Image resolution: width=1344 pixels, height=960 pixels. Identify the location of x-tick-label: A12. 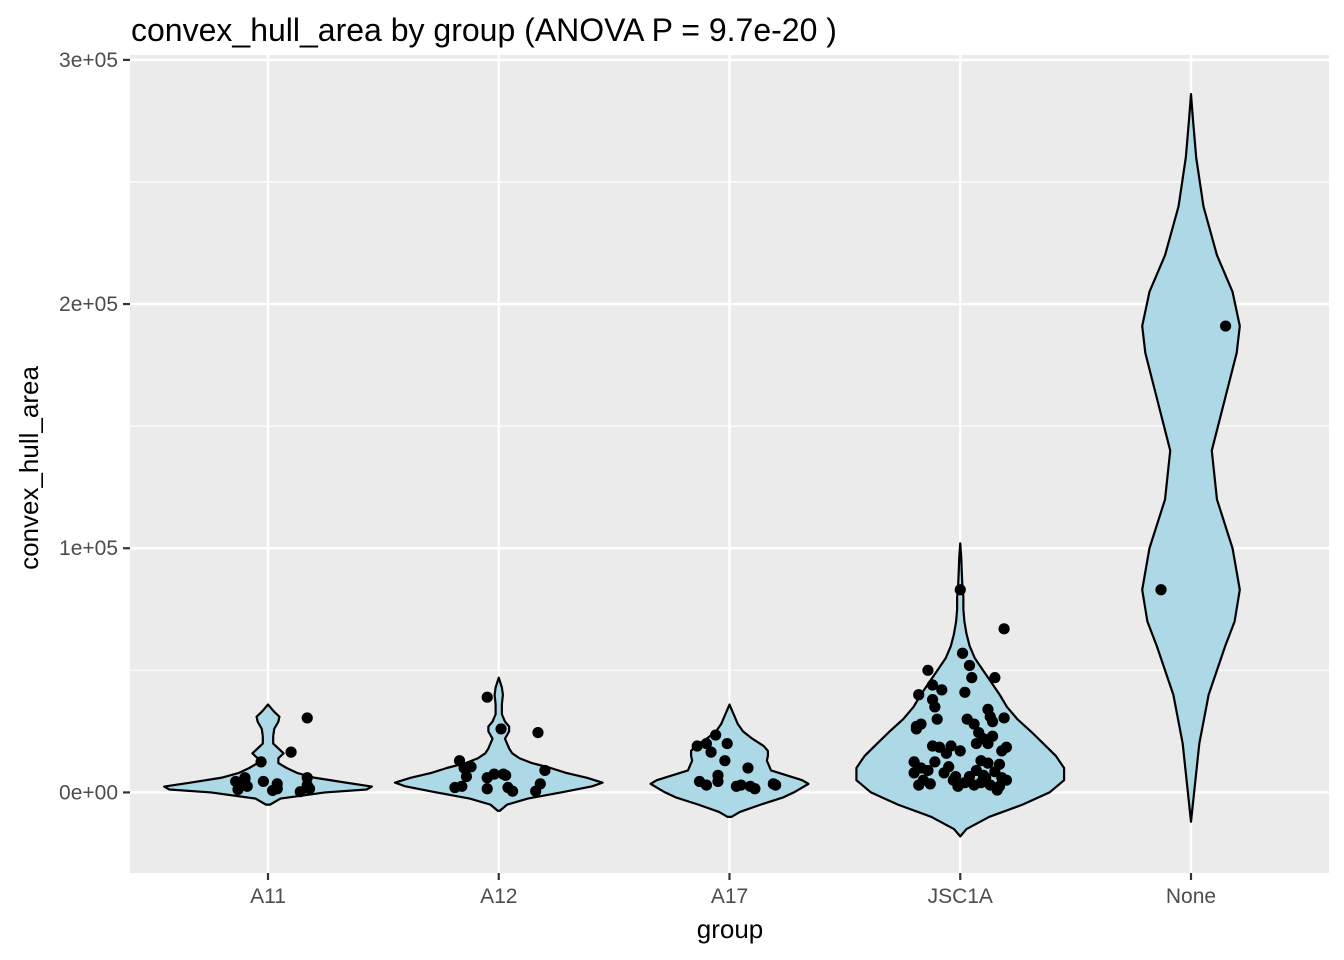
(498, 896).